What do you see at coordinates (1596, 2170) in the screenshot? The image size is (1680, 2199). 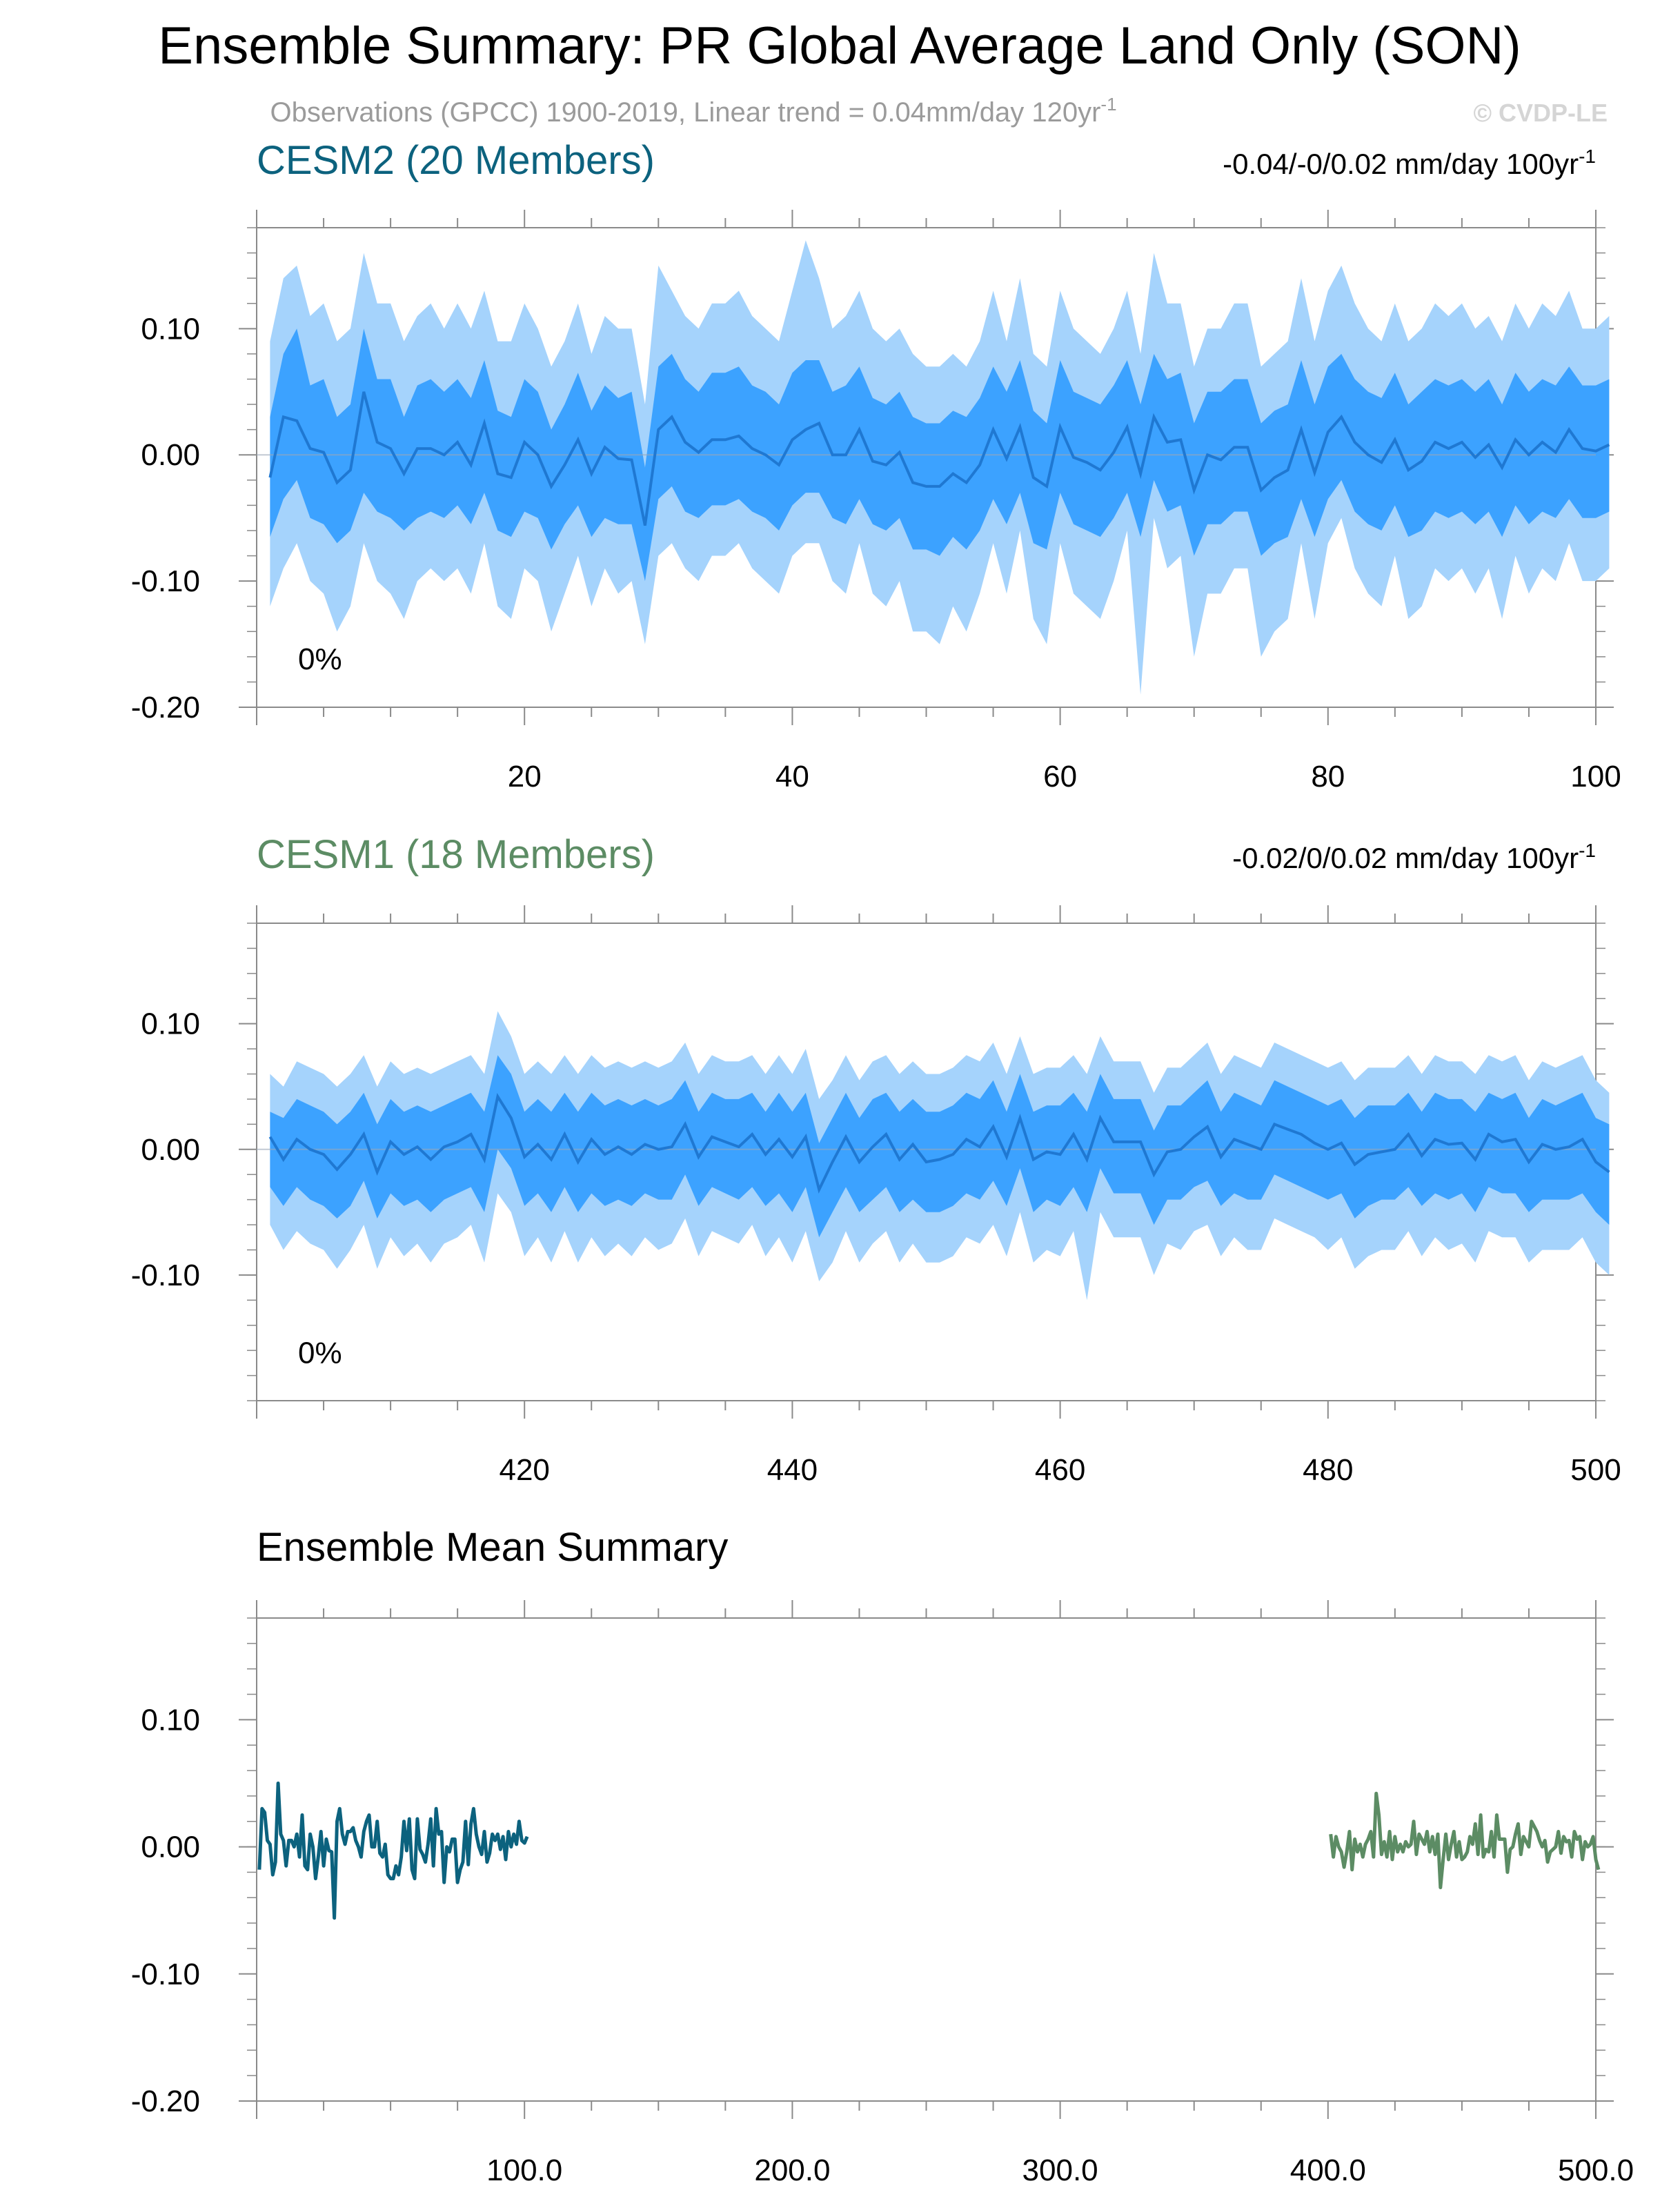 I see `x-tick-label: 500.0` at bounding box center [1596, 2170].